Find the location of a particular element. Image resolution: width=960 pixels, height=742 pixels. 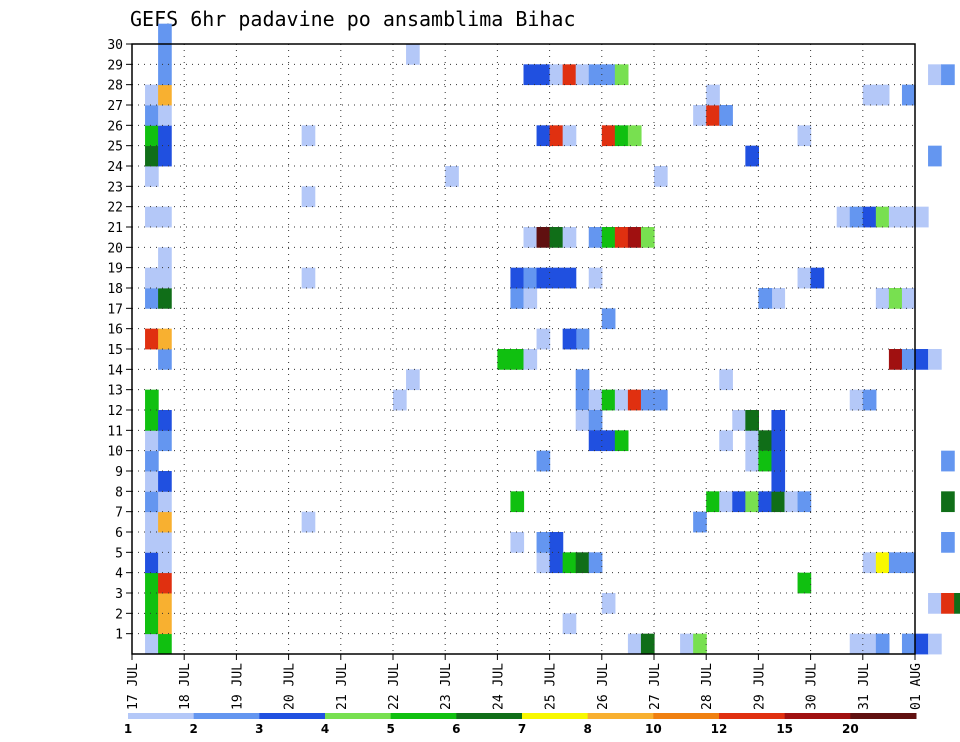

y-tick-label: 26 is located at coordinates (115, 126).